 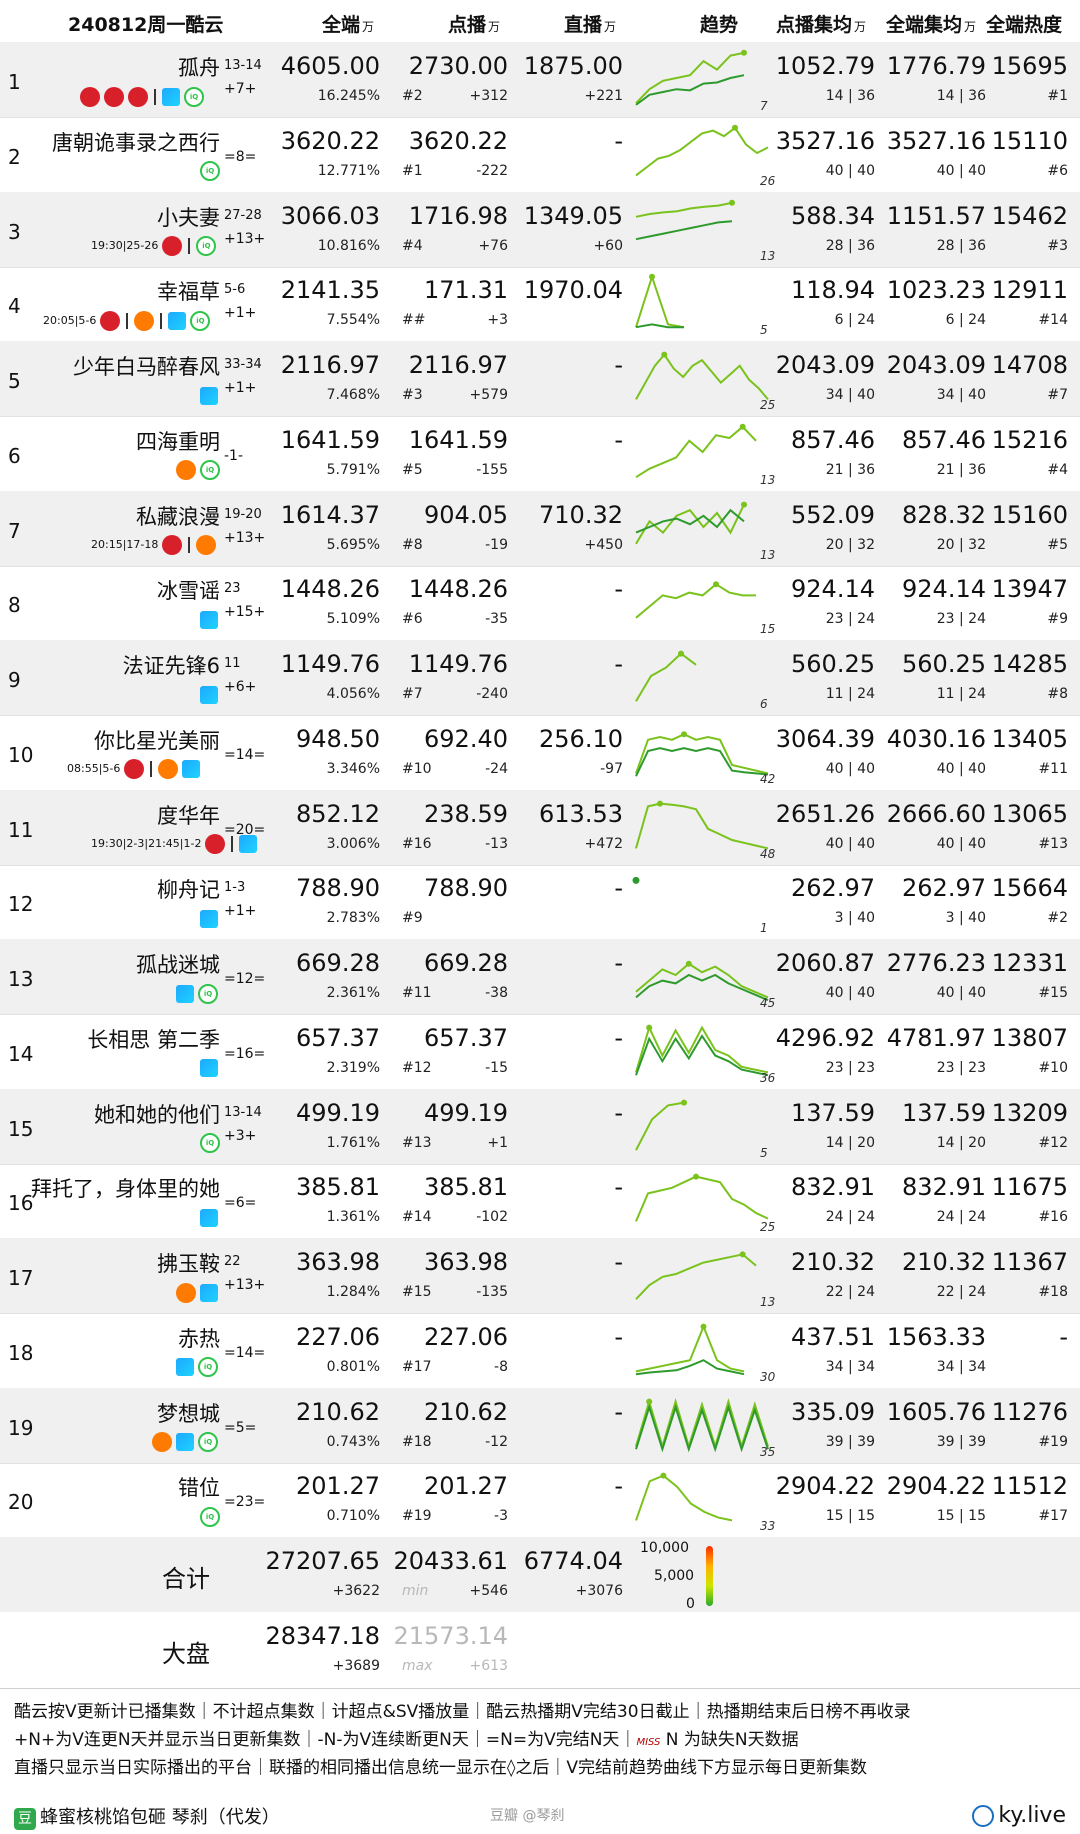 I want to click on vod-avg-sub: 34 | 40, so click(x=850, y=395).